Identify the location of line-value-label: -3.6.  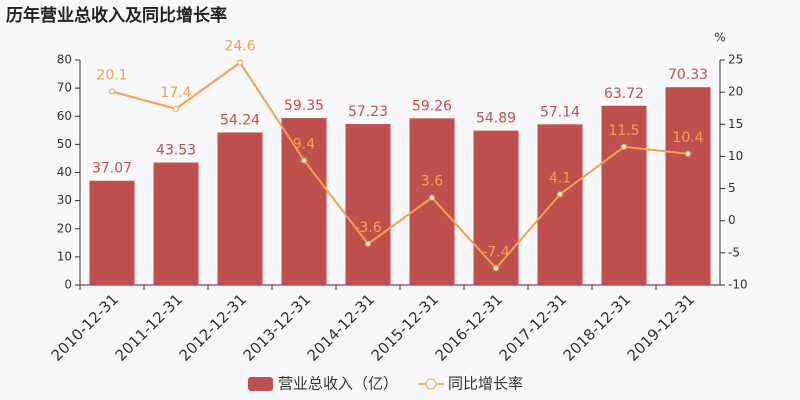
(367, 228).